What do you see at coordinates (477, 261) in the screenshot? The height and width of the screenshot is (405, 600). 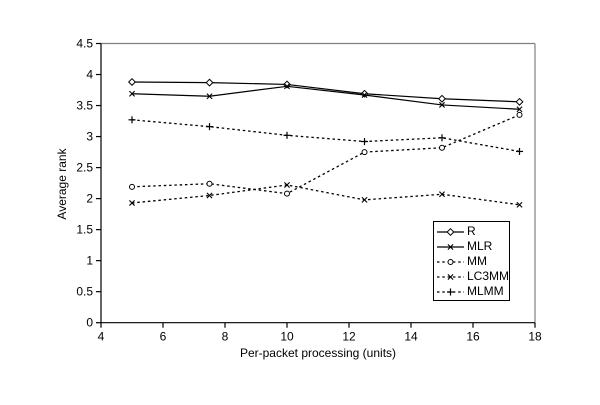 I see `legend-label: MM` at bounding box center [477, 261].